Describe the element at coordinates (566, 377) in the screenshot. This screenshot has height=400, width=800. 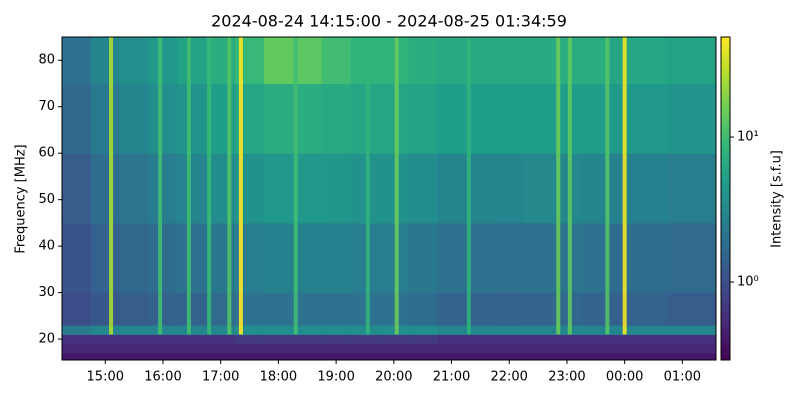
I see `x-tick-label: 23:00` at that location.